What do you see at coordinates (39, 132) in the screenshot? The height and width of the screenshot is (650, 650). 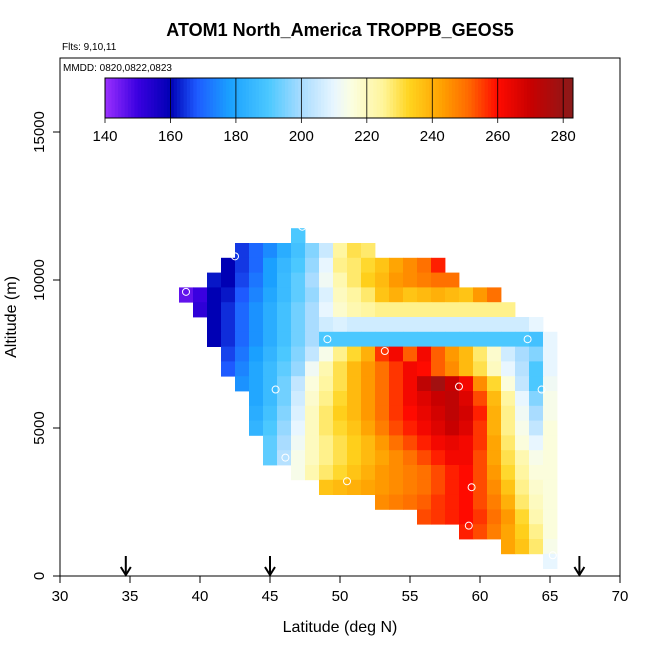 I see `y-tick-label: 15000` at bounding box center [39, 132].